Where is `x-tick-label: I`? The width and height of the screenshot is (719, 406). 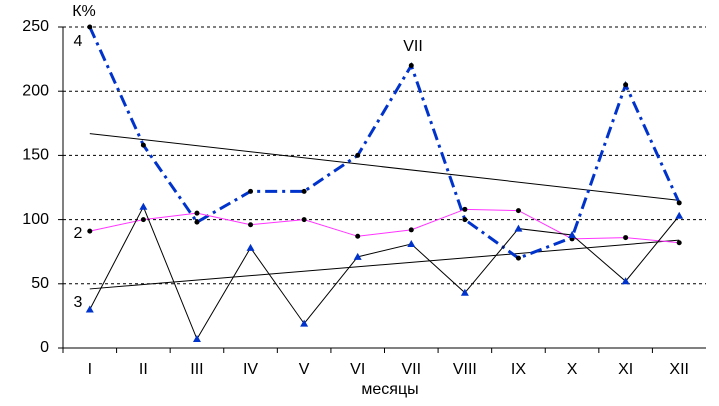
x-tick-label: I is located at coordinates (90, 369).